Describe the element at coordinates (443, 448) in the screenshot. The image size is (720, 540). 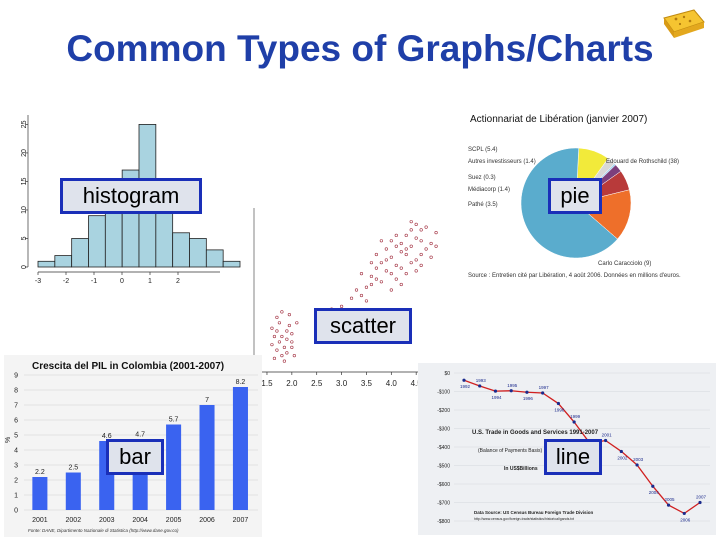
I see `line-y-tick-label: -$400` at that location.